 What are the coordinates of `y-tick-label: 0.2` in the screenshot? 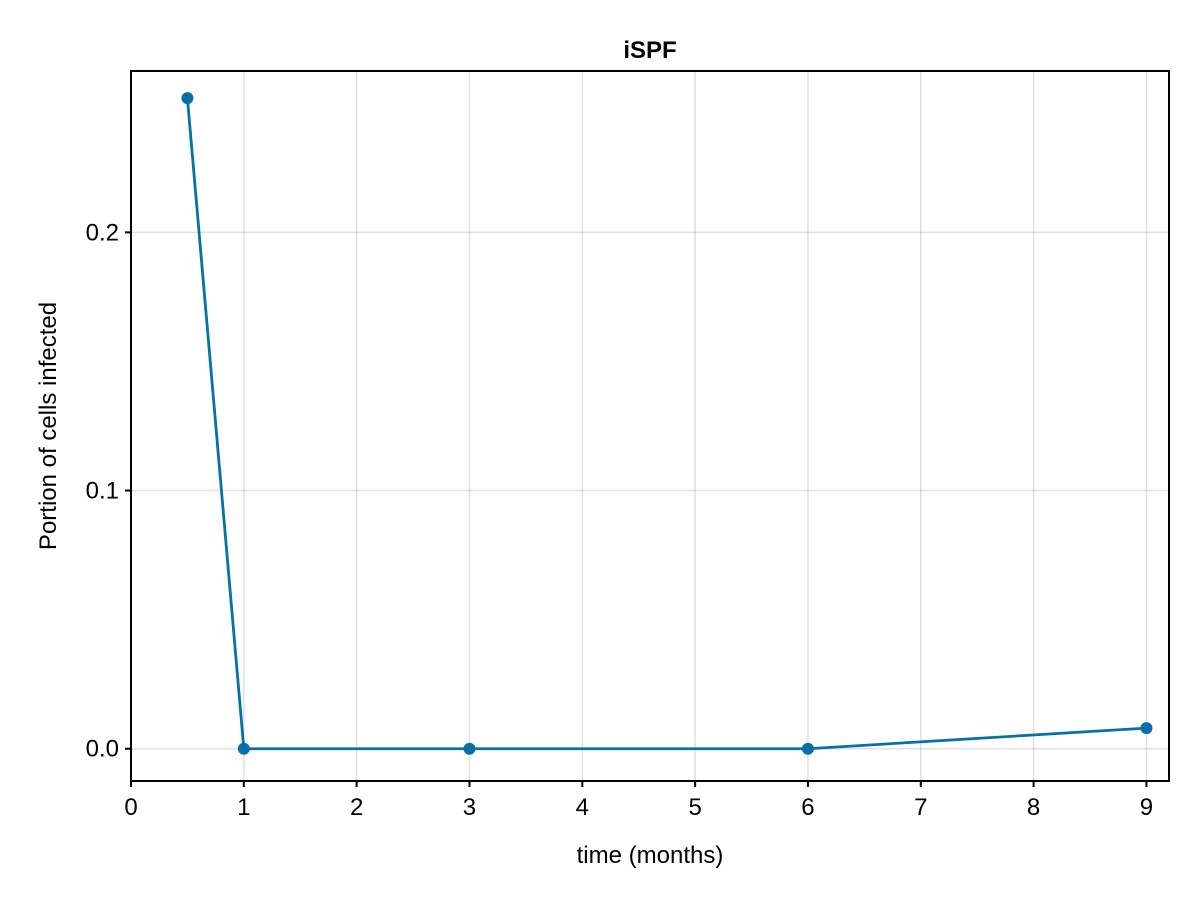 It's located at (102, 232).